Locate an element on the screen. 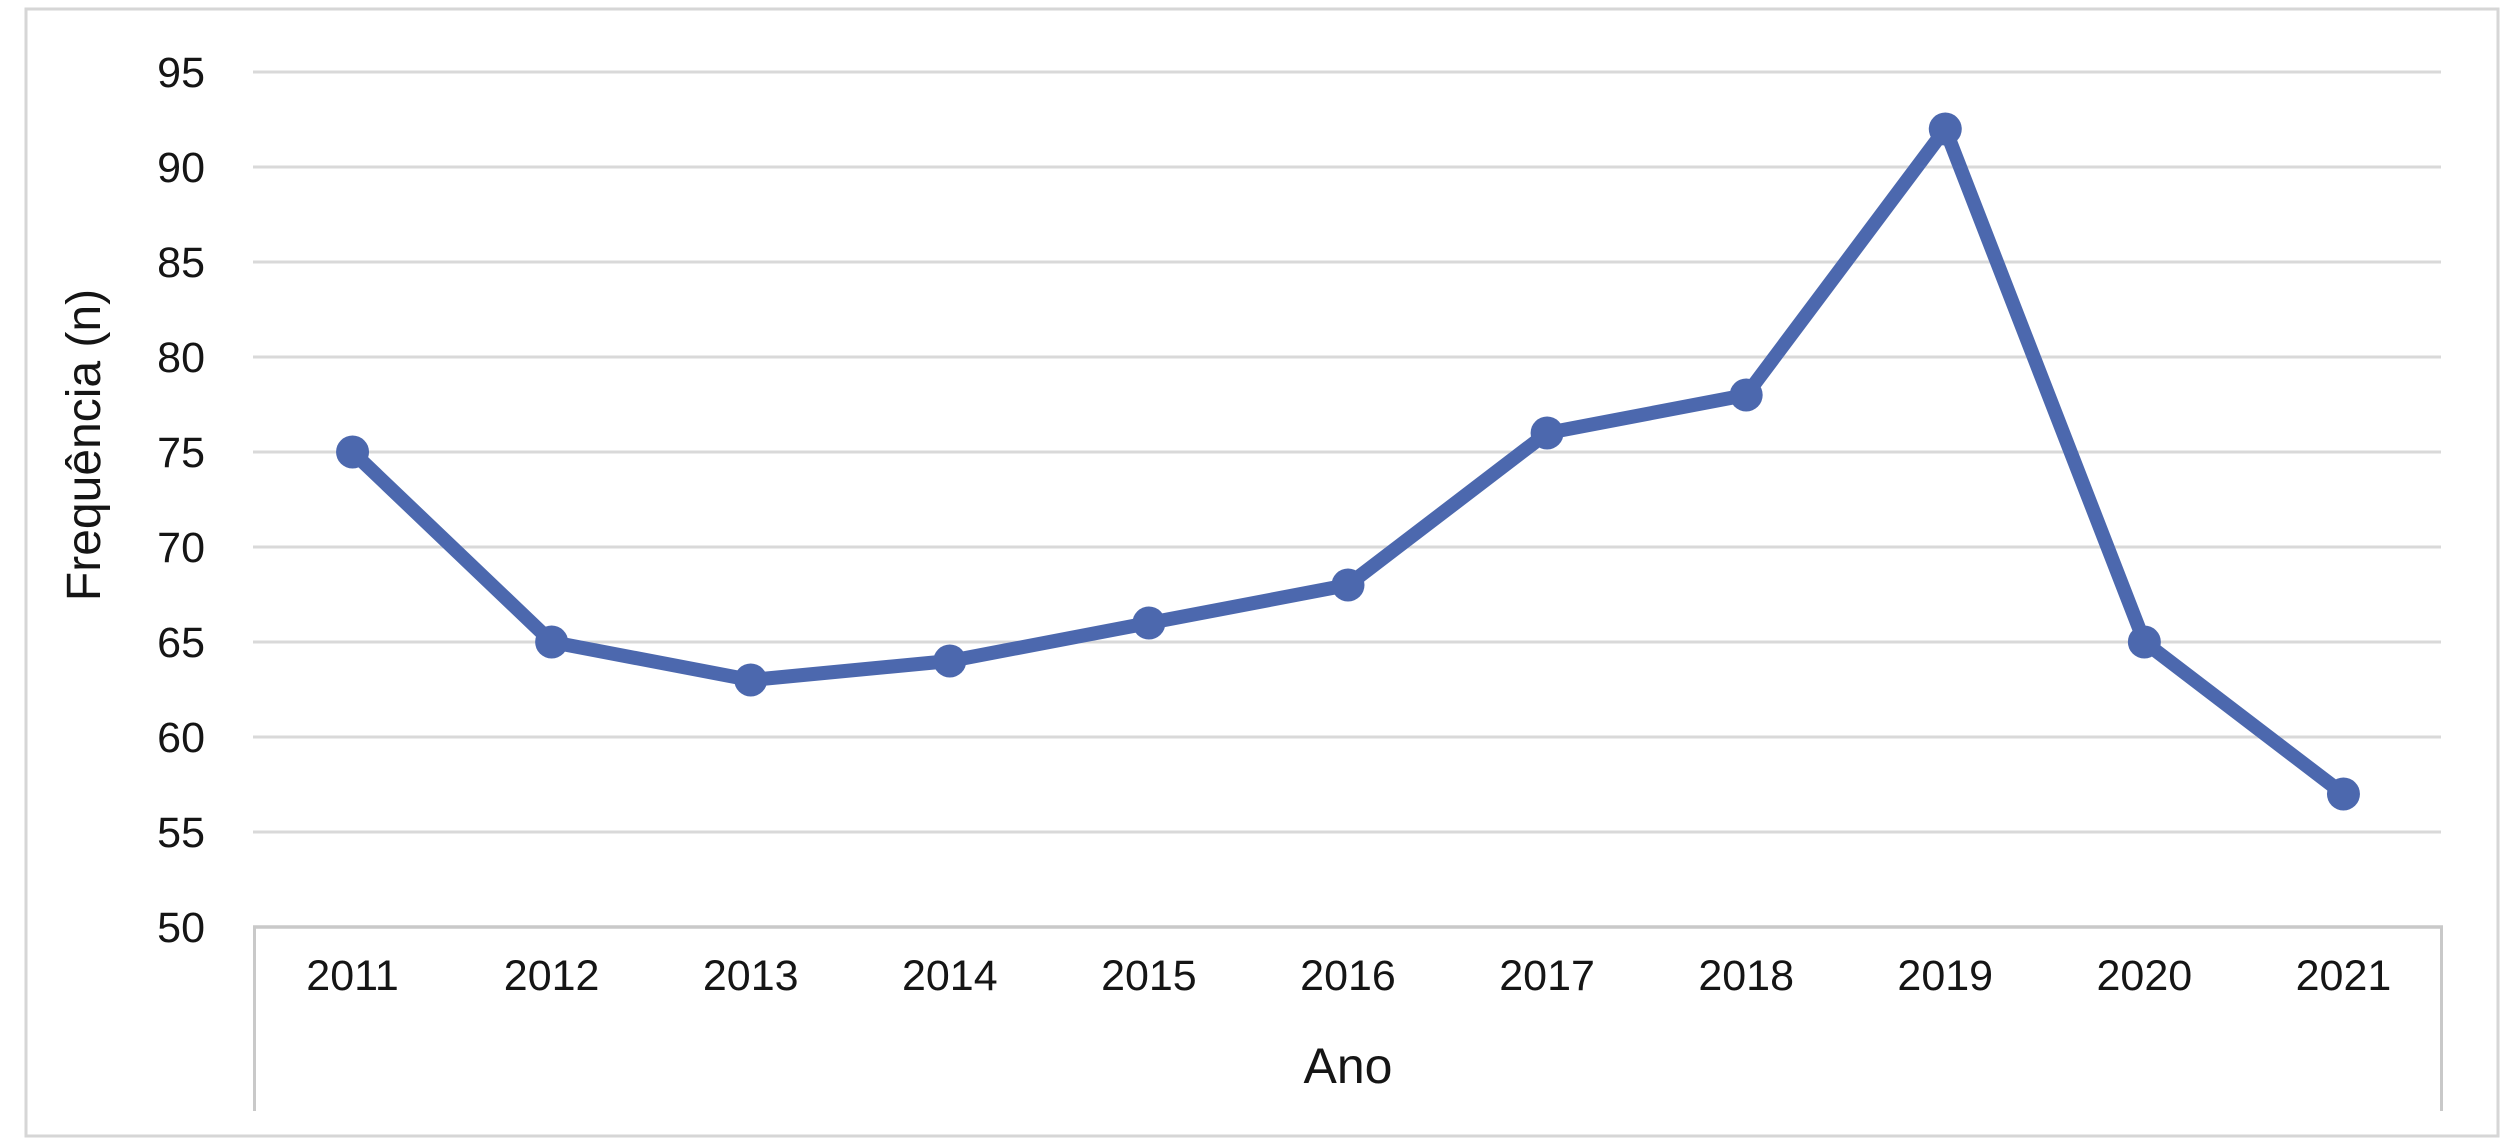  y-axis-title: Frequência (n) is located at coordinates (84, 445).